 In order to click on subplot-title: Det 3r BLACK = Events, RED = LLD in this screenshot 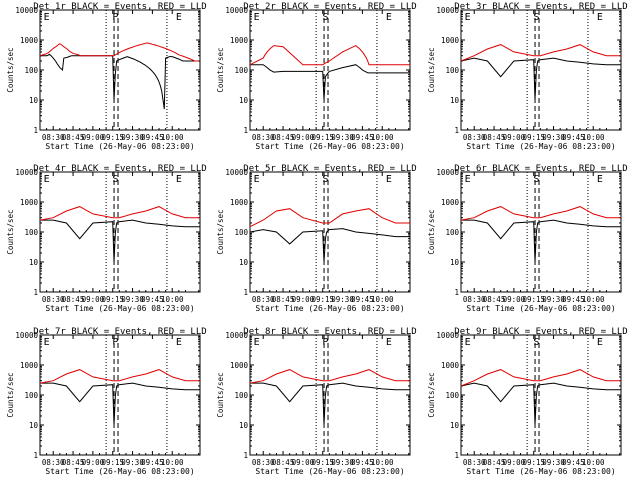, I will do `click(540, 7)`.